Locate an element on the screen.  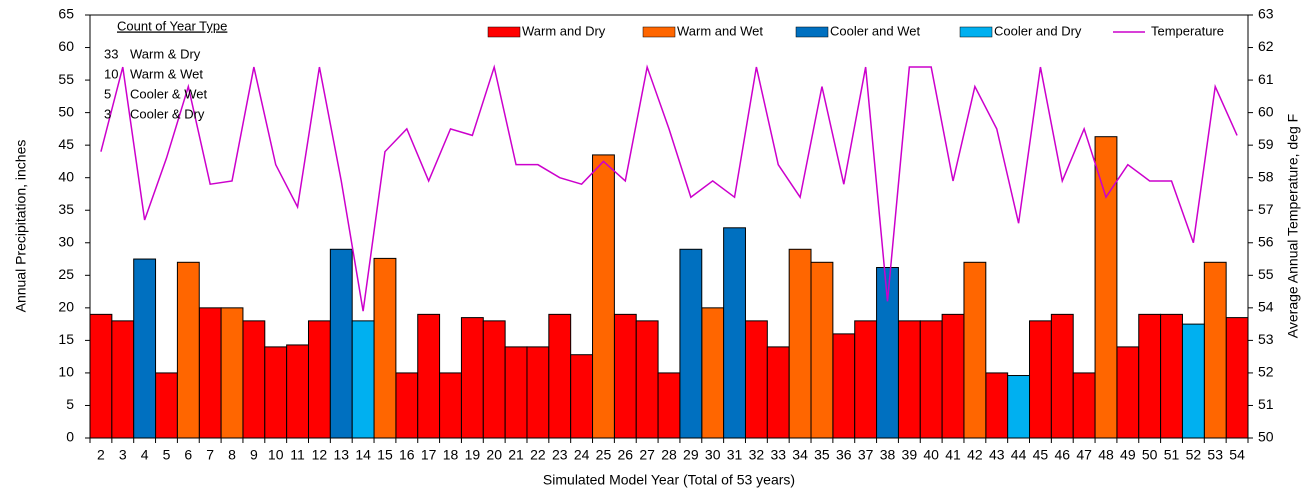
x-tick-label: 9 is located at coordinates (254, 455).